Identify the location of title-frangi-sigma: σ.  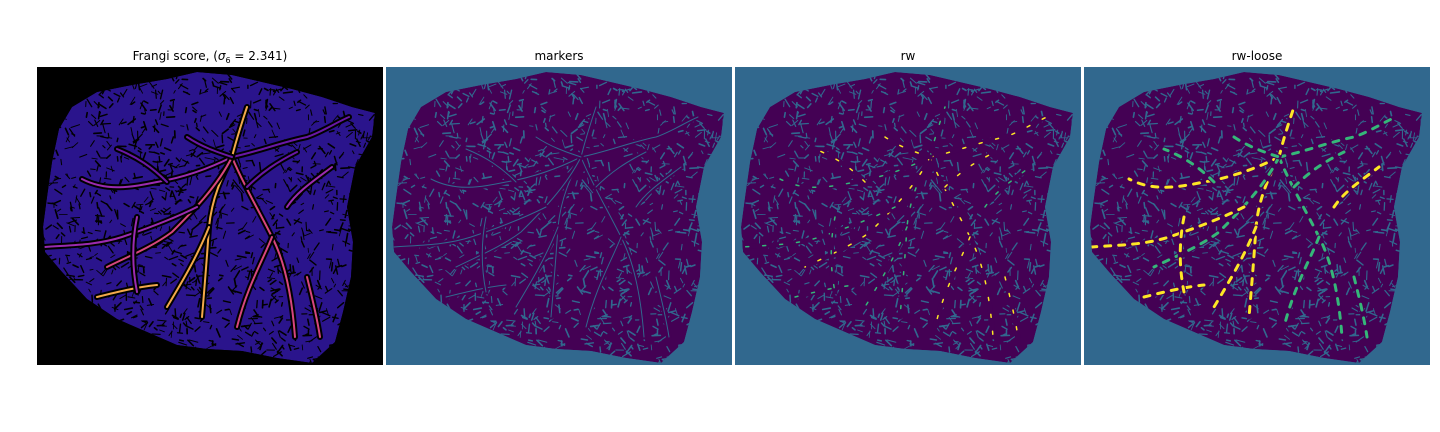
(221, 56).